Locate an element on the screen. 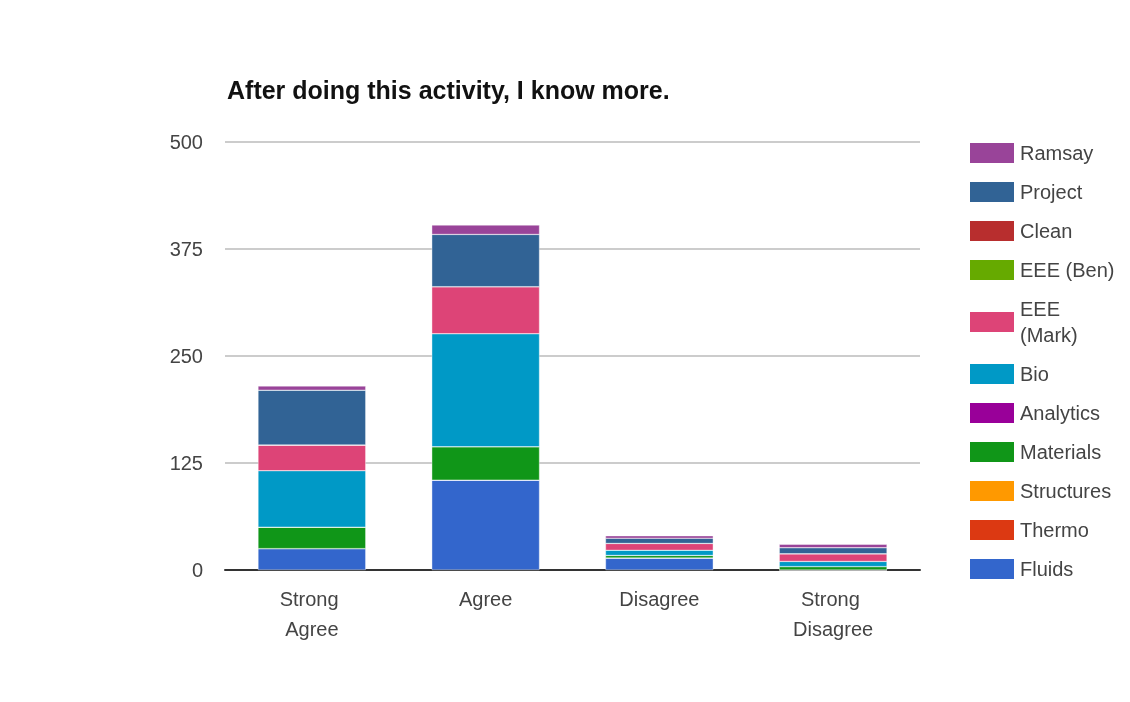 Image resolution: width=1130 pixels, height=702 pixels. x-tick-label: Strong Disagree is located at coordinates (833, 614).